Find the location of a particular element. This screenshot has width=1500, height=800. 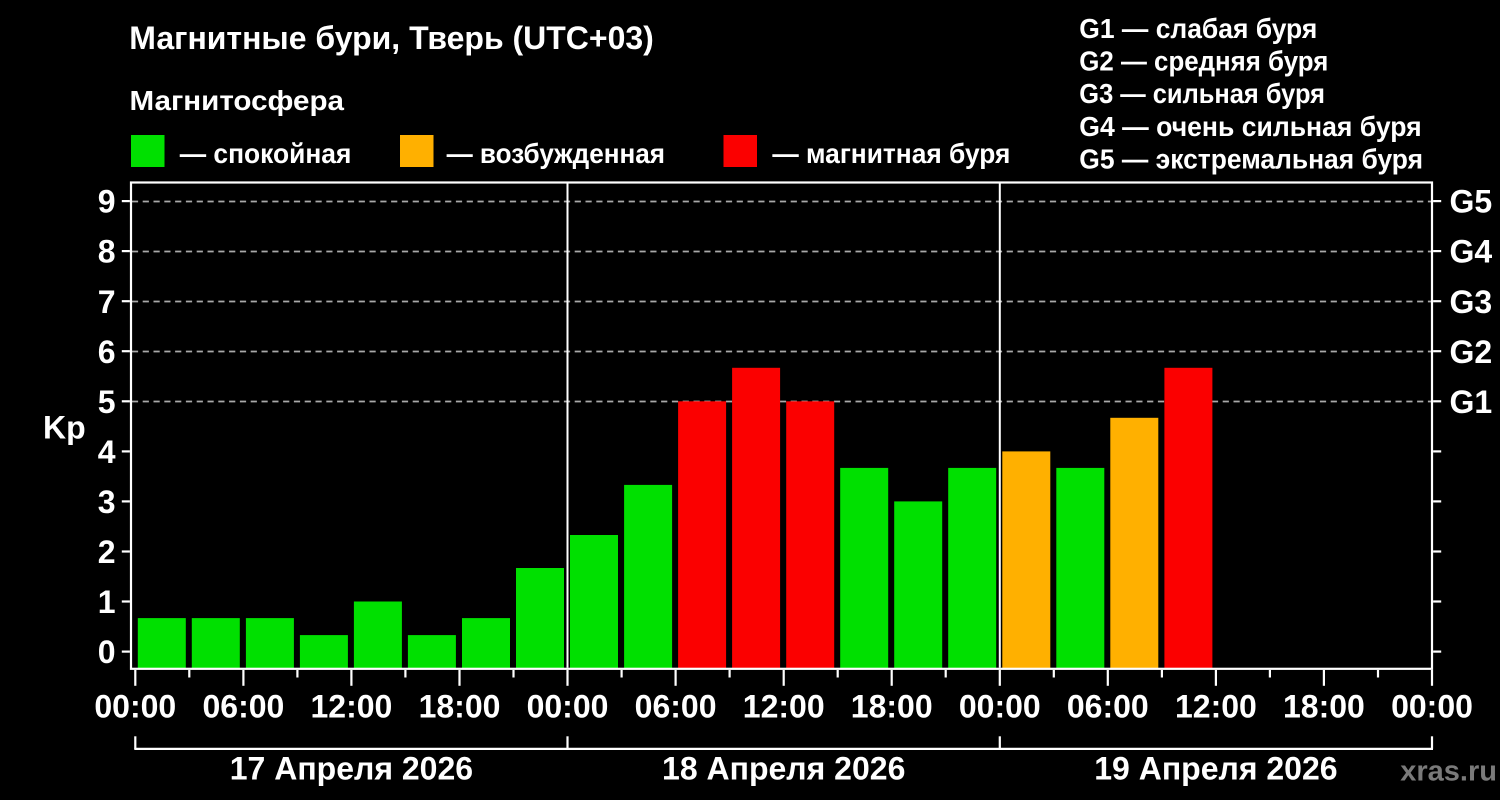

svg-text: 4 is located at coordinates (107, 452).